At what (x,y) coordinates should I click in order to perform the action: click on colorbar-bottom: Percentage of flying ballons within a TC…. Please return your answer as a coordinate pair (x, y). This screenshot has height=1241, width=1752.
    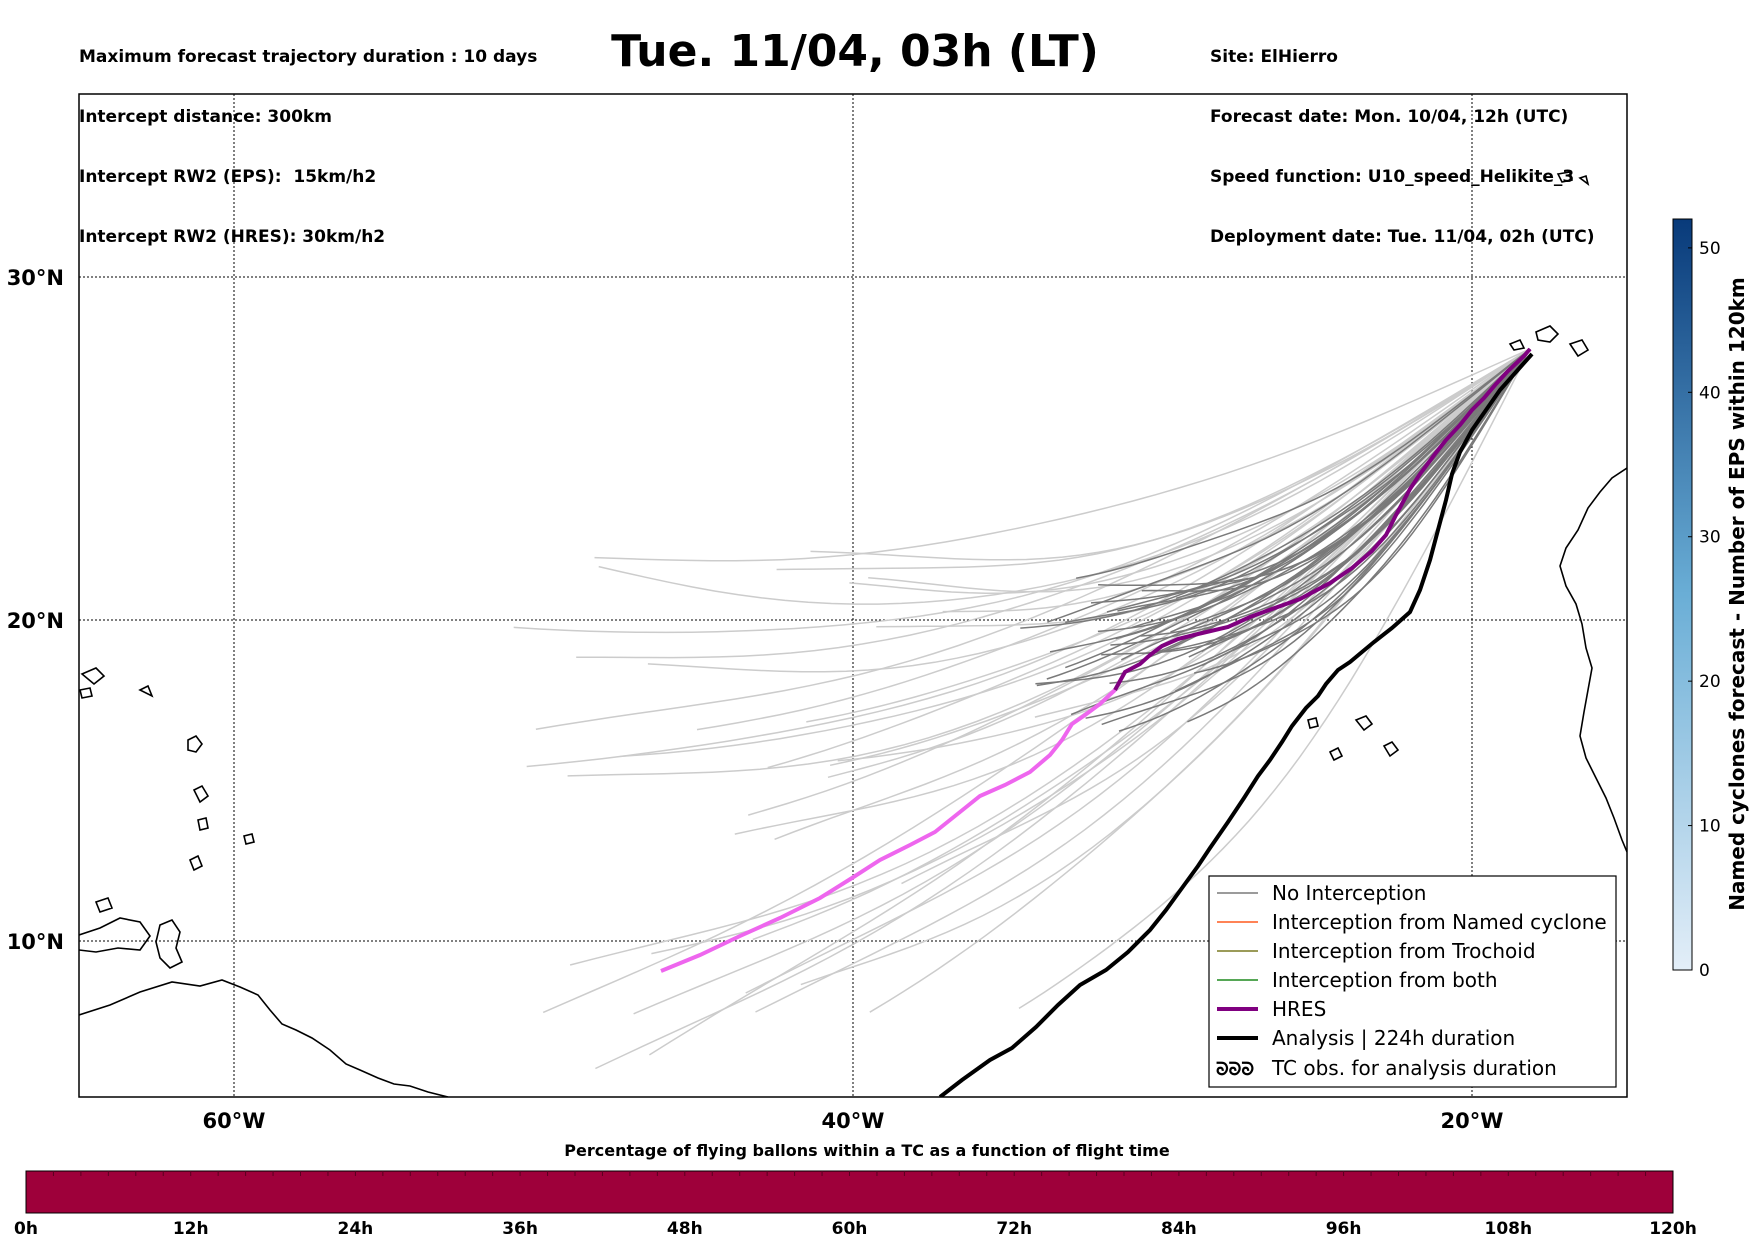
    Looking at the image, I should click on (855, 1190).